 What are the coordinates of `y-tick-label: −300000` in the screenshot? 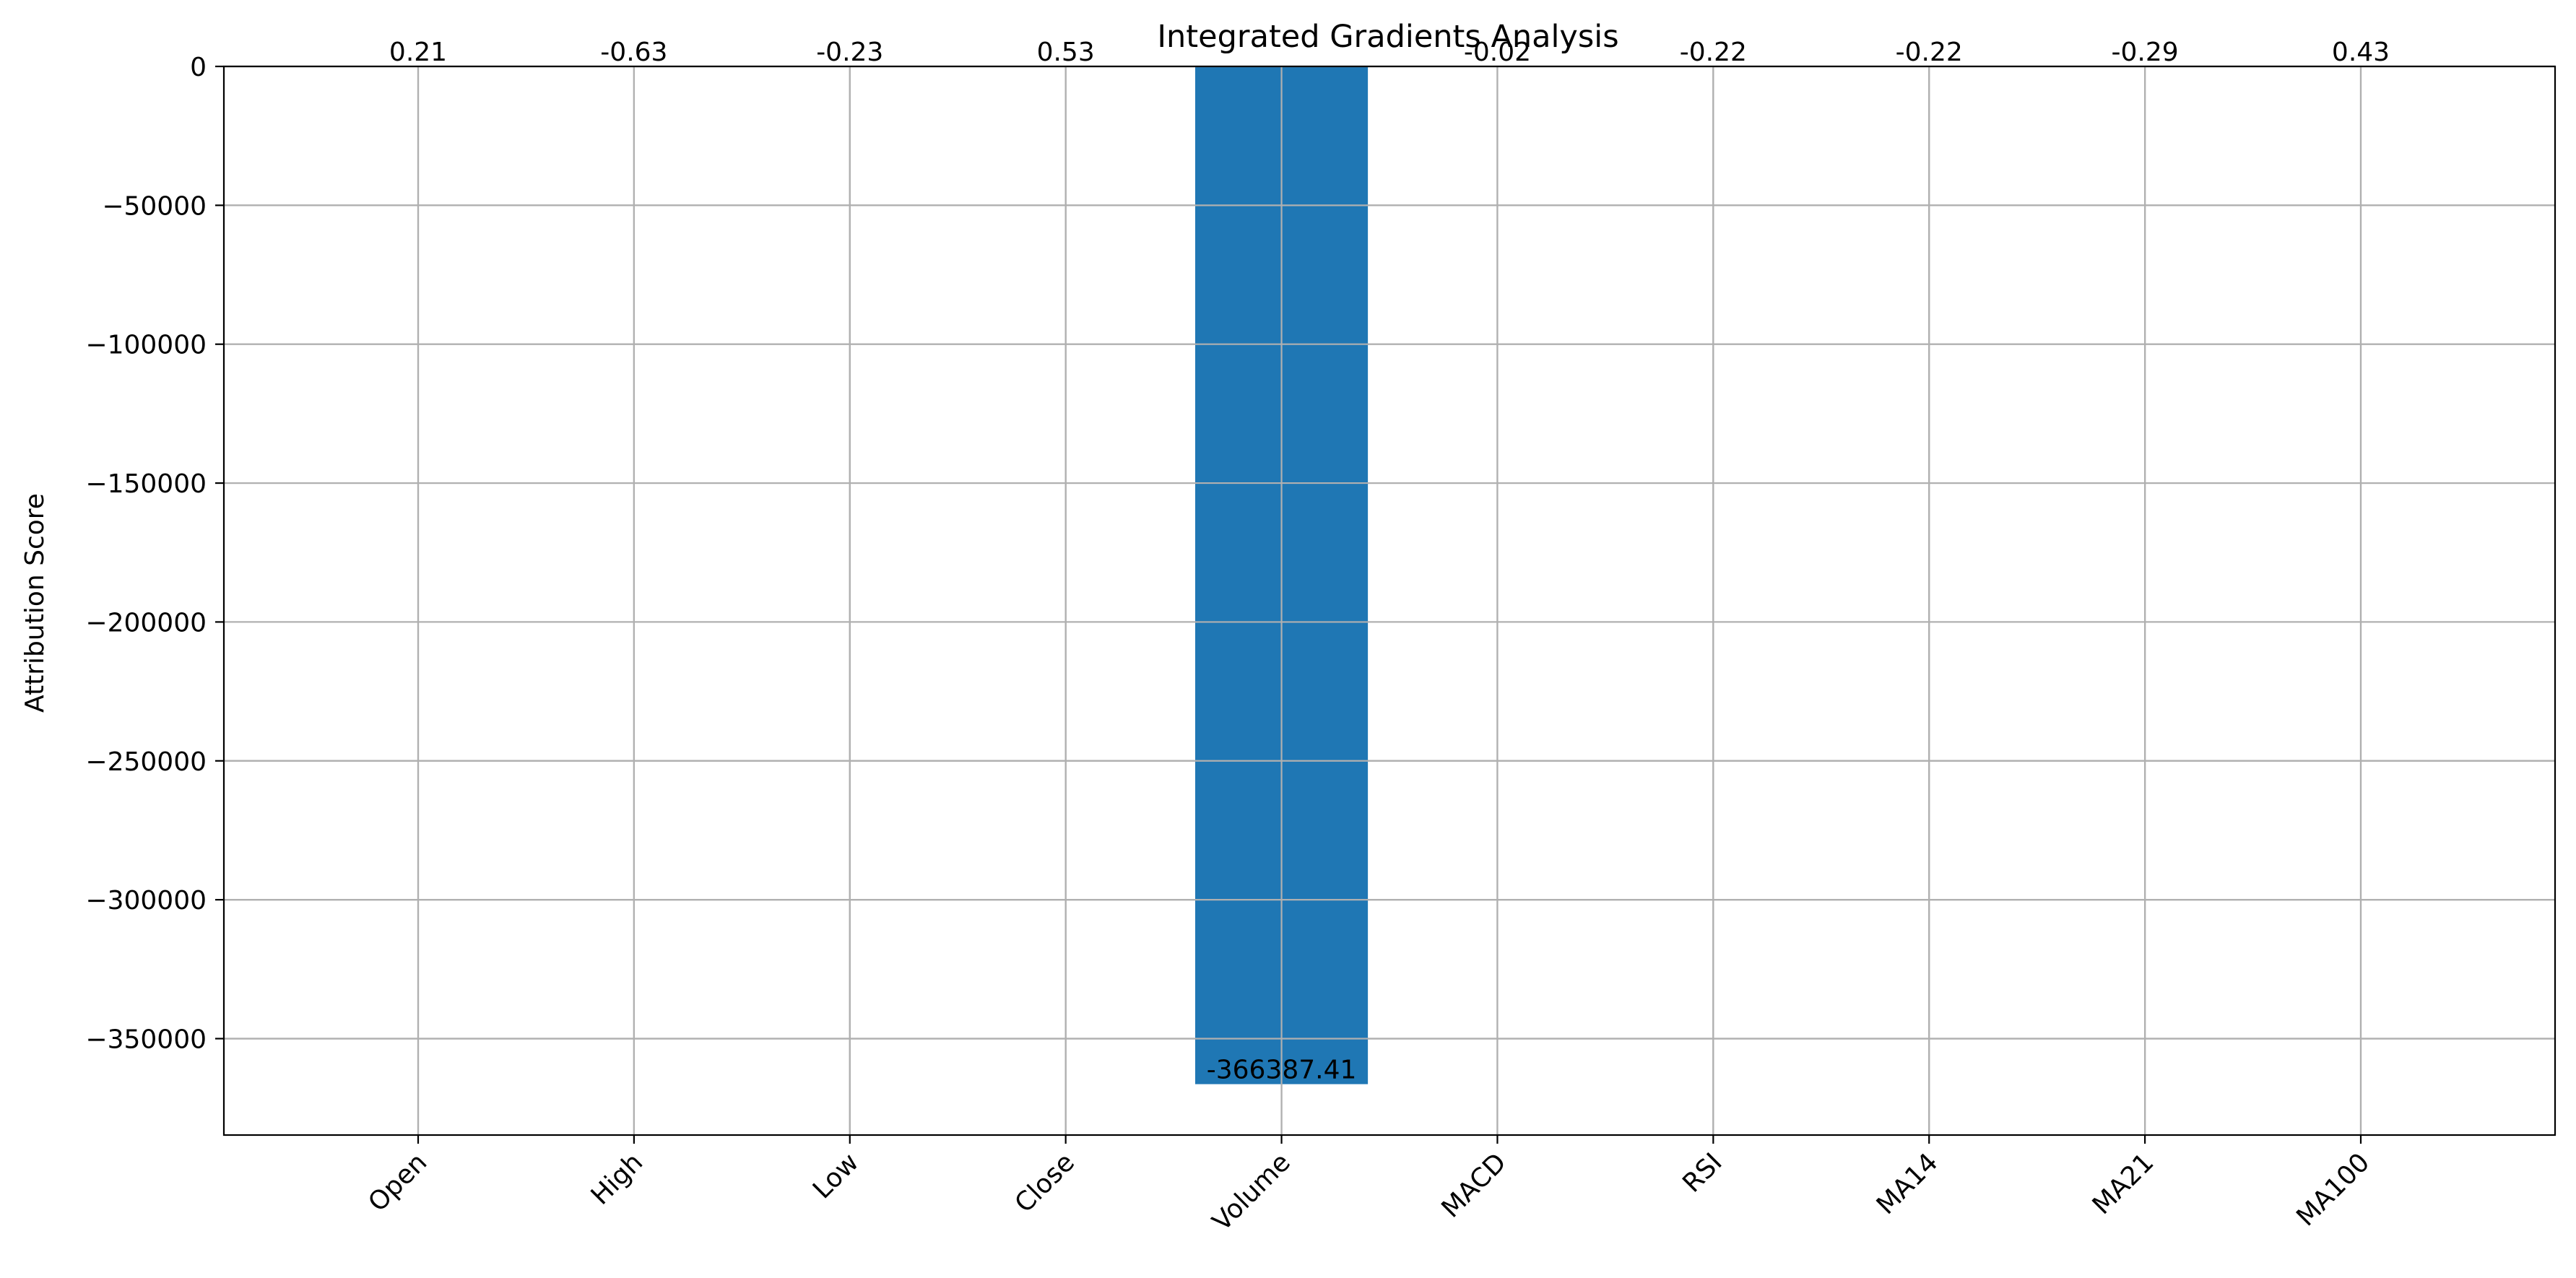 It's located at (146, 901).